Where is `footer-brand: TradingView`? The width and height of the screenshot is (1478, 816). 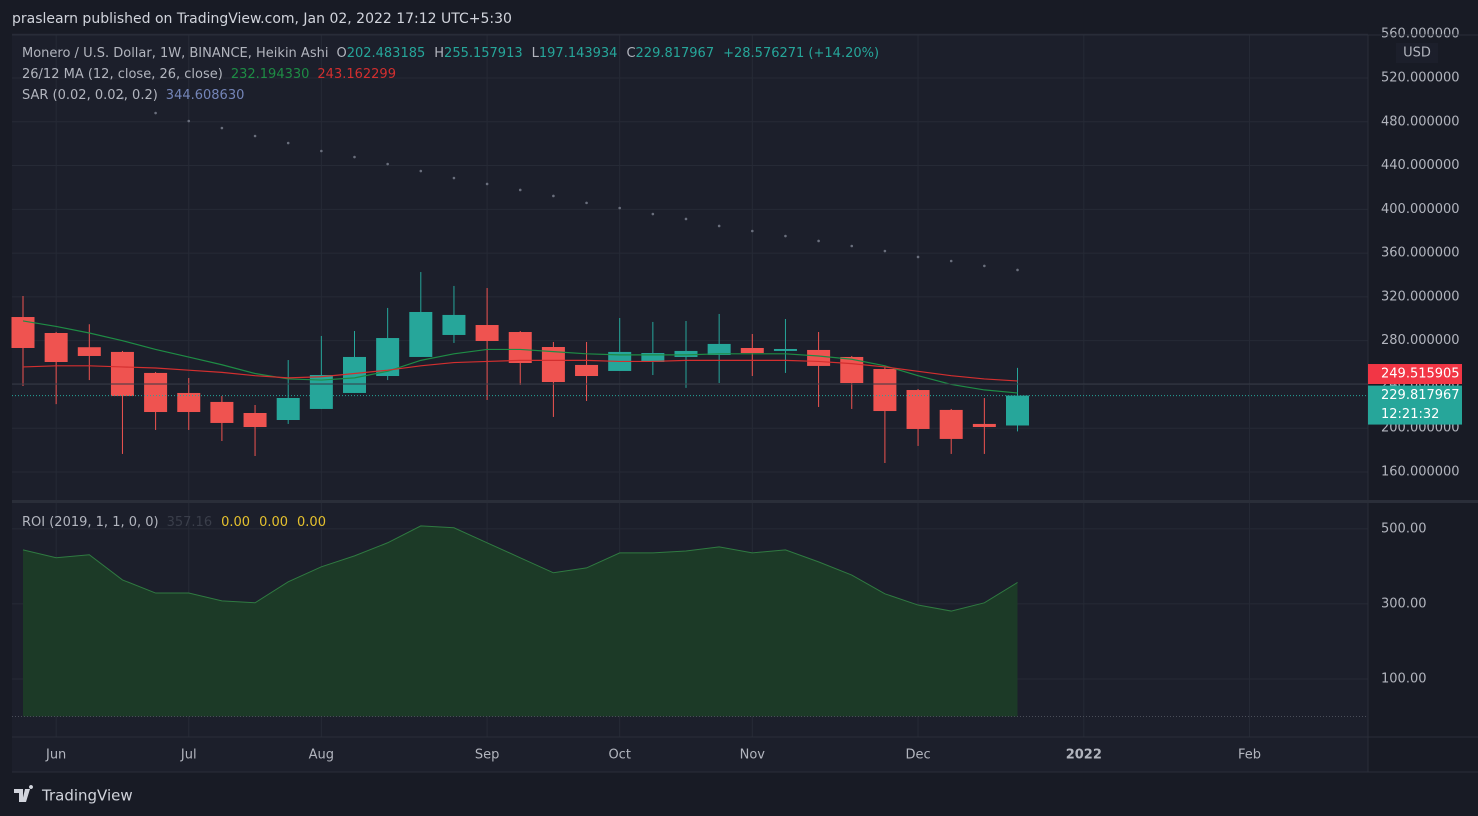 footer-brand: TradingView is located at coordinates (87, 796).